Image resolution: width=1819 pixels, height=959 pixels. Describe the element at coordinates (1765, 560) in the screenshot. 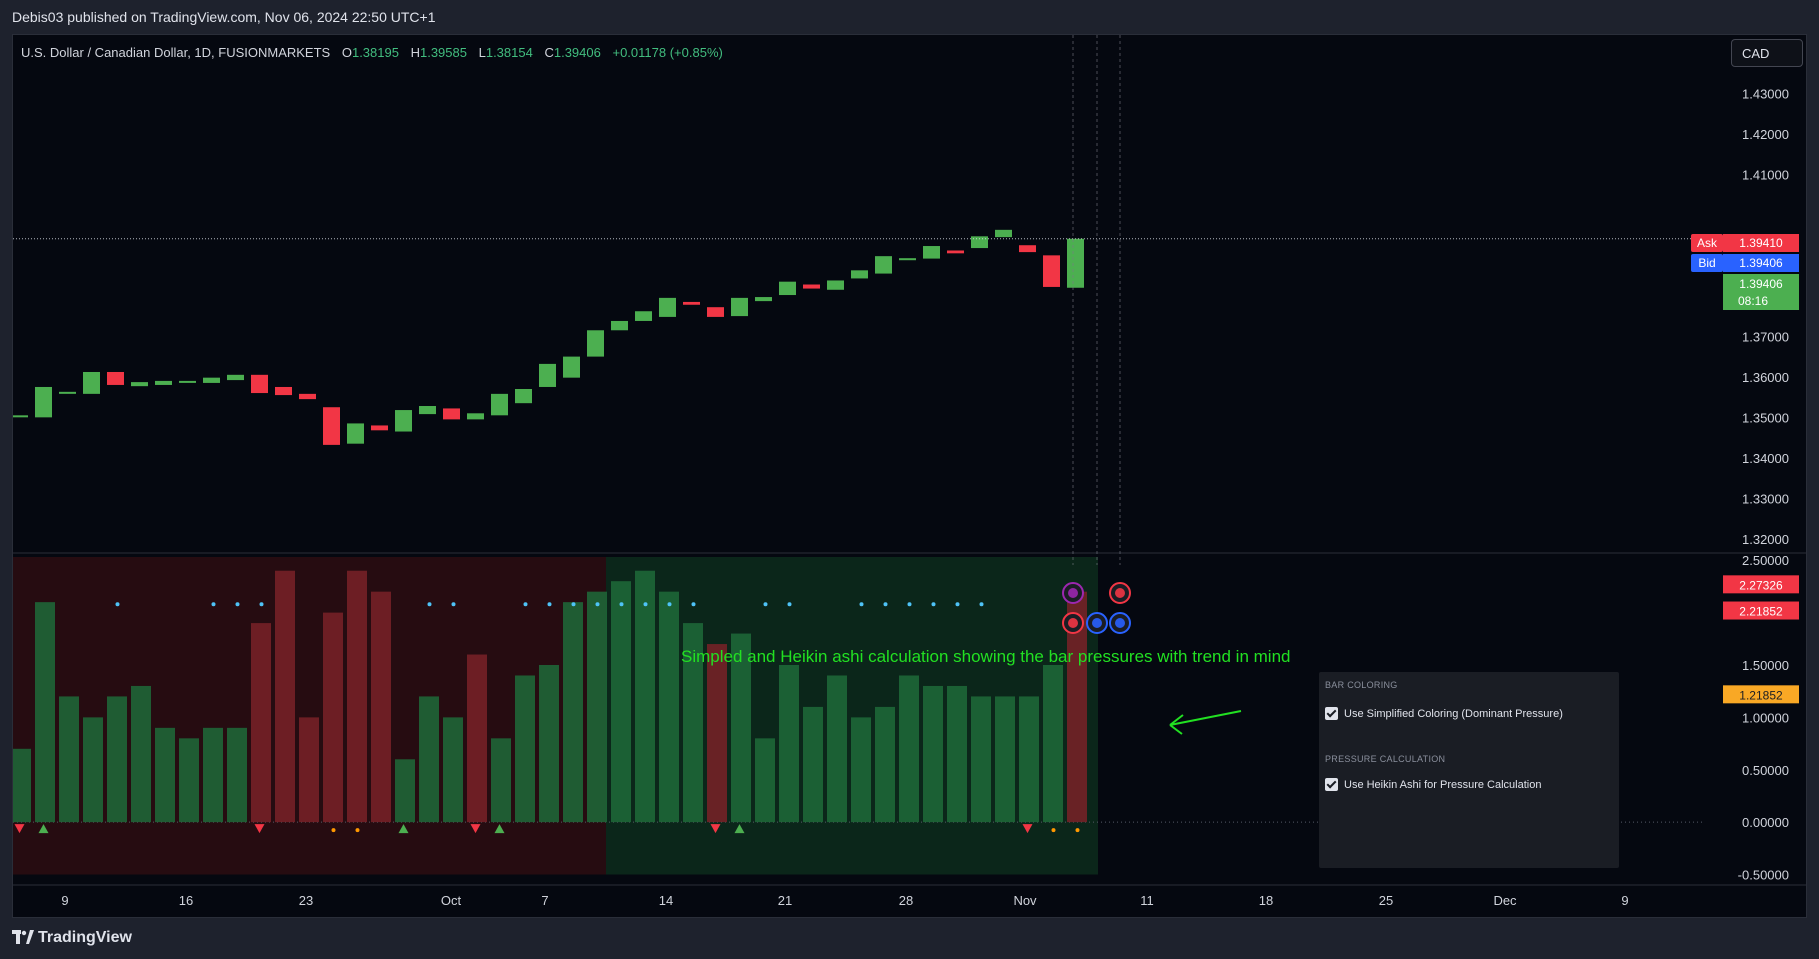

I see `indicator-axis-label: 2.50000` at that location.